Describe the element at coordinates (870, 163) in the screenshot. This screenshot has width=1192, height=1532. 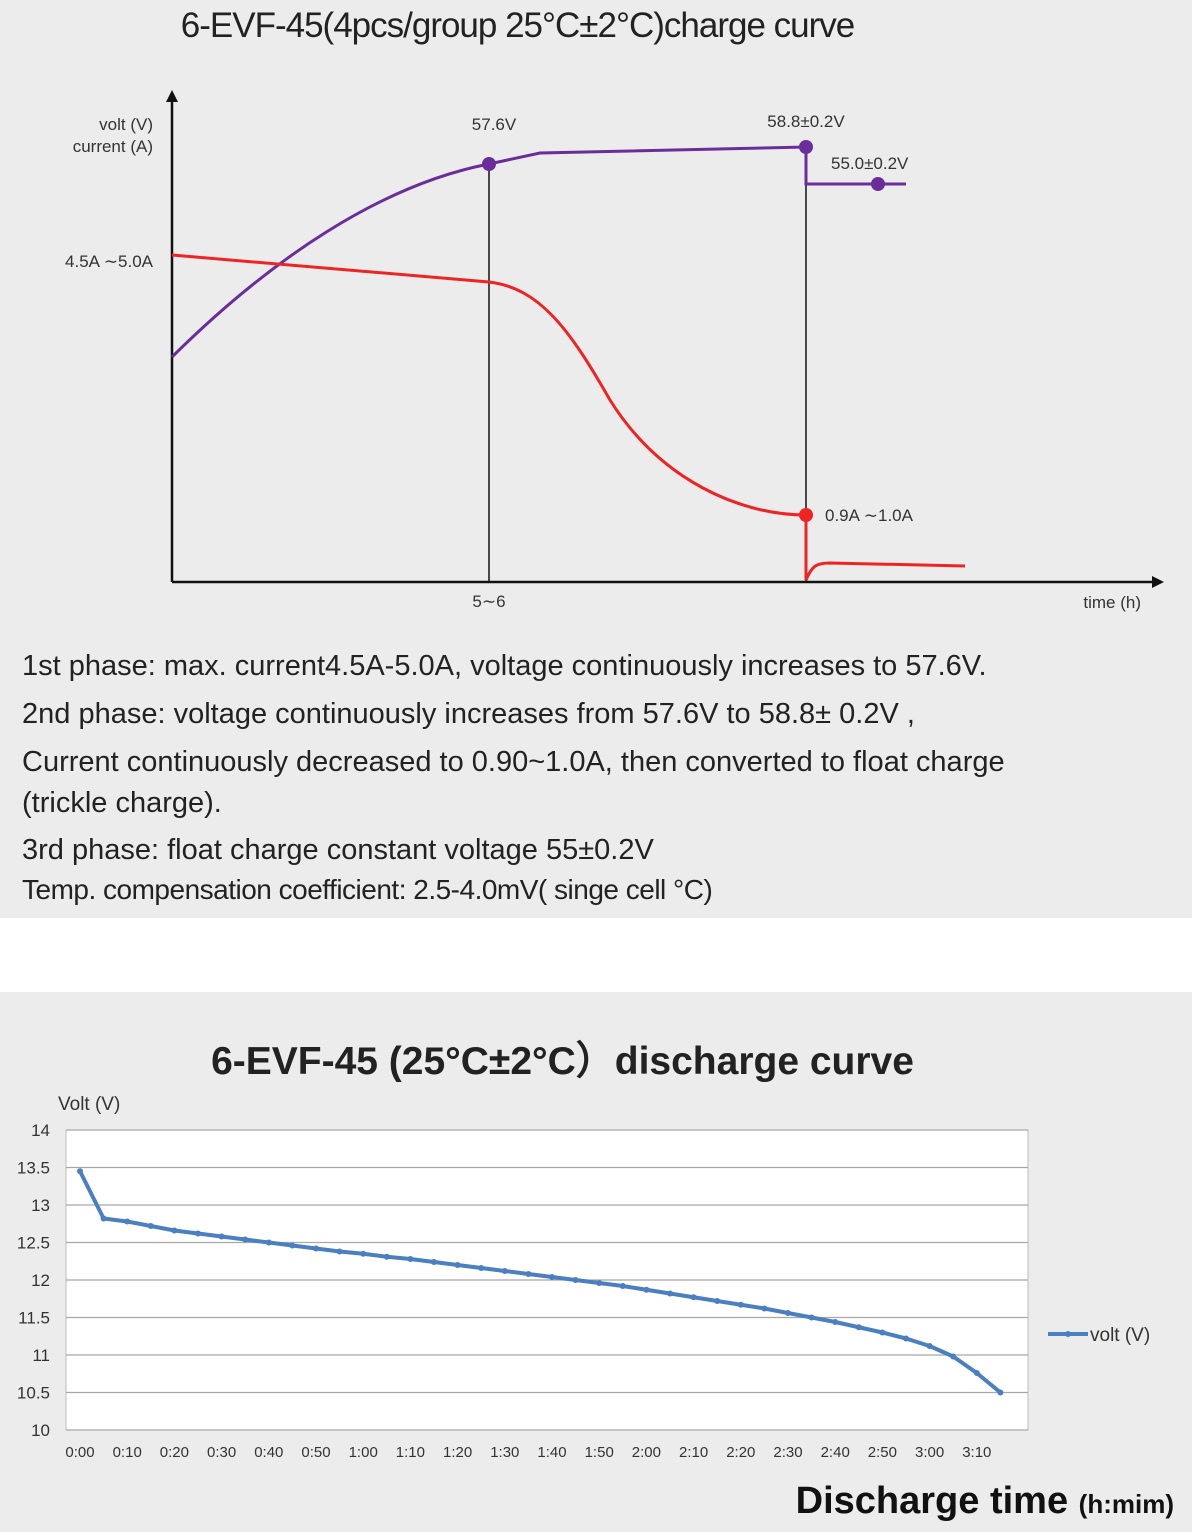
I see `voltage-label-55-0: 55.0±0.2V` at that location.